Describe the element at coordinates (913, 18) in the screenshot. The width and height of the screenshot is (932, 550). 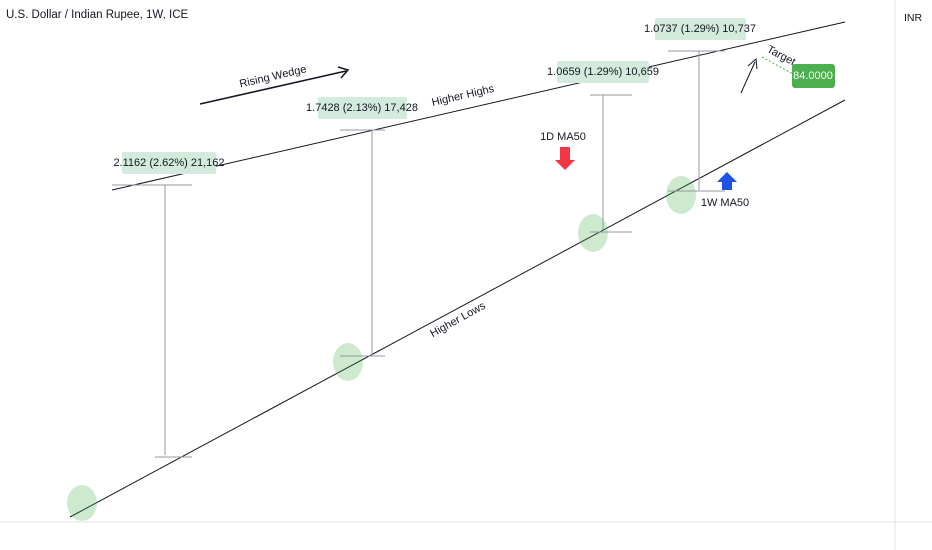
I see `currency: INR` at that location.